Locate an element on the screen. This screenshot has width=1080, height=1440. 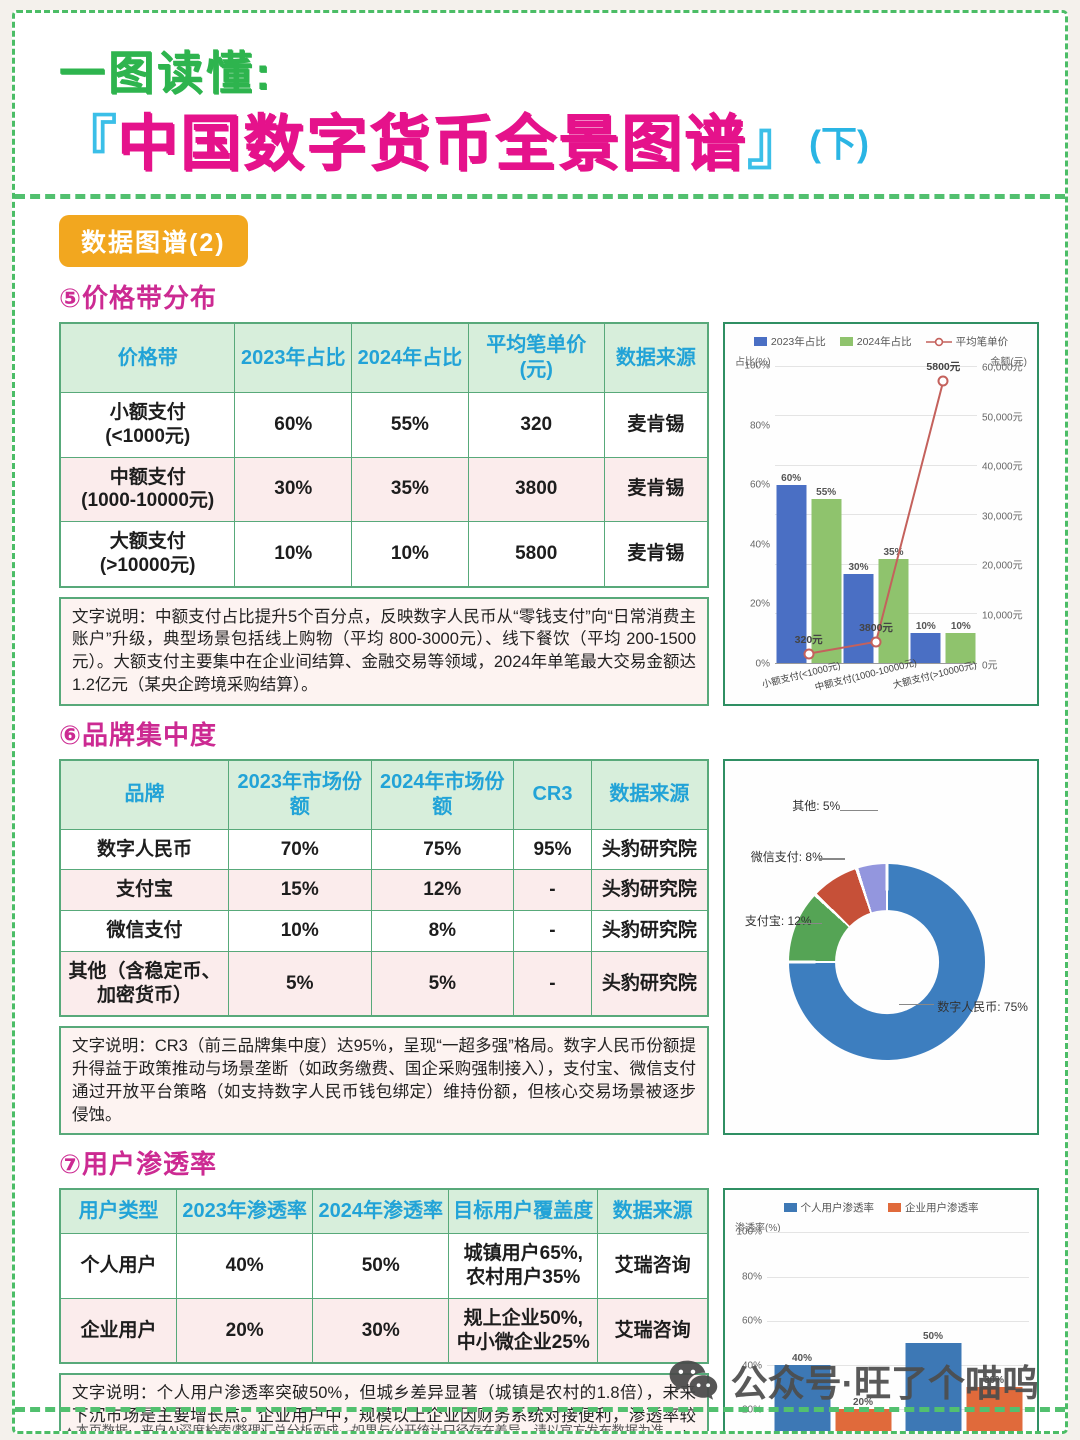
table-cell: 头豹研究院 is located at coordinates (649, 890).